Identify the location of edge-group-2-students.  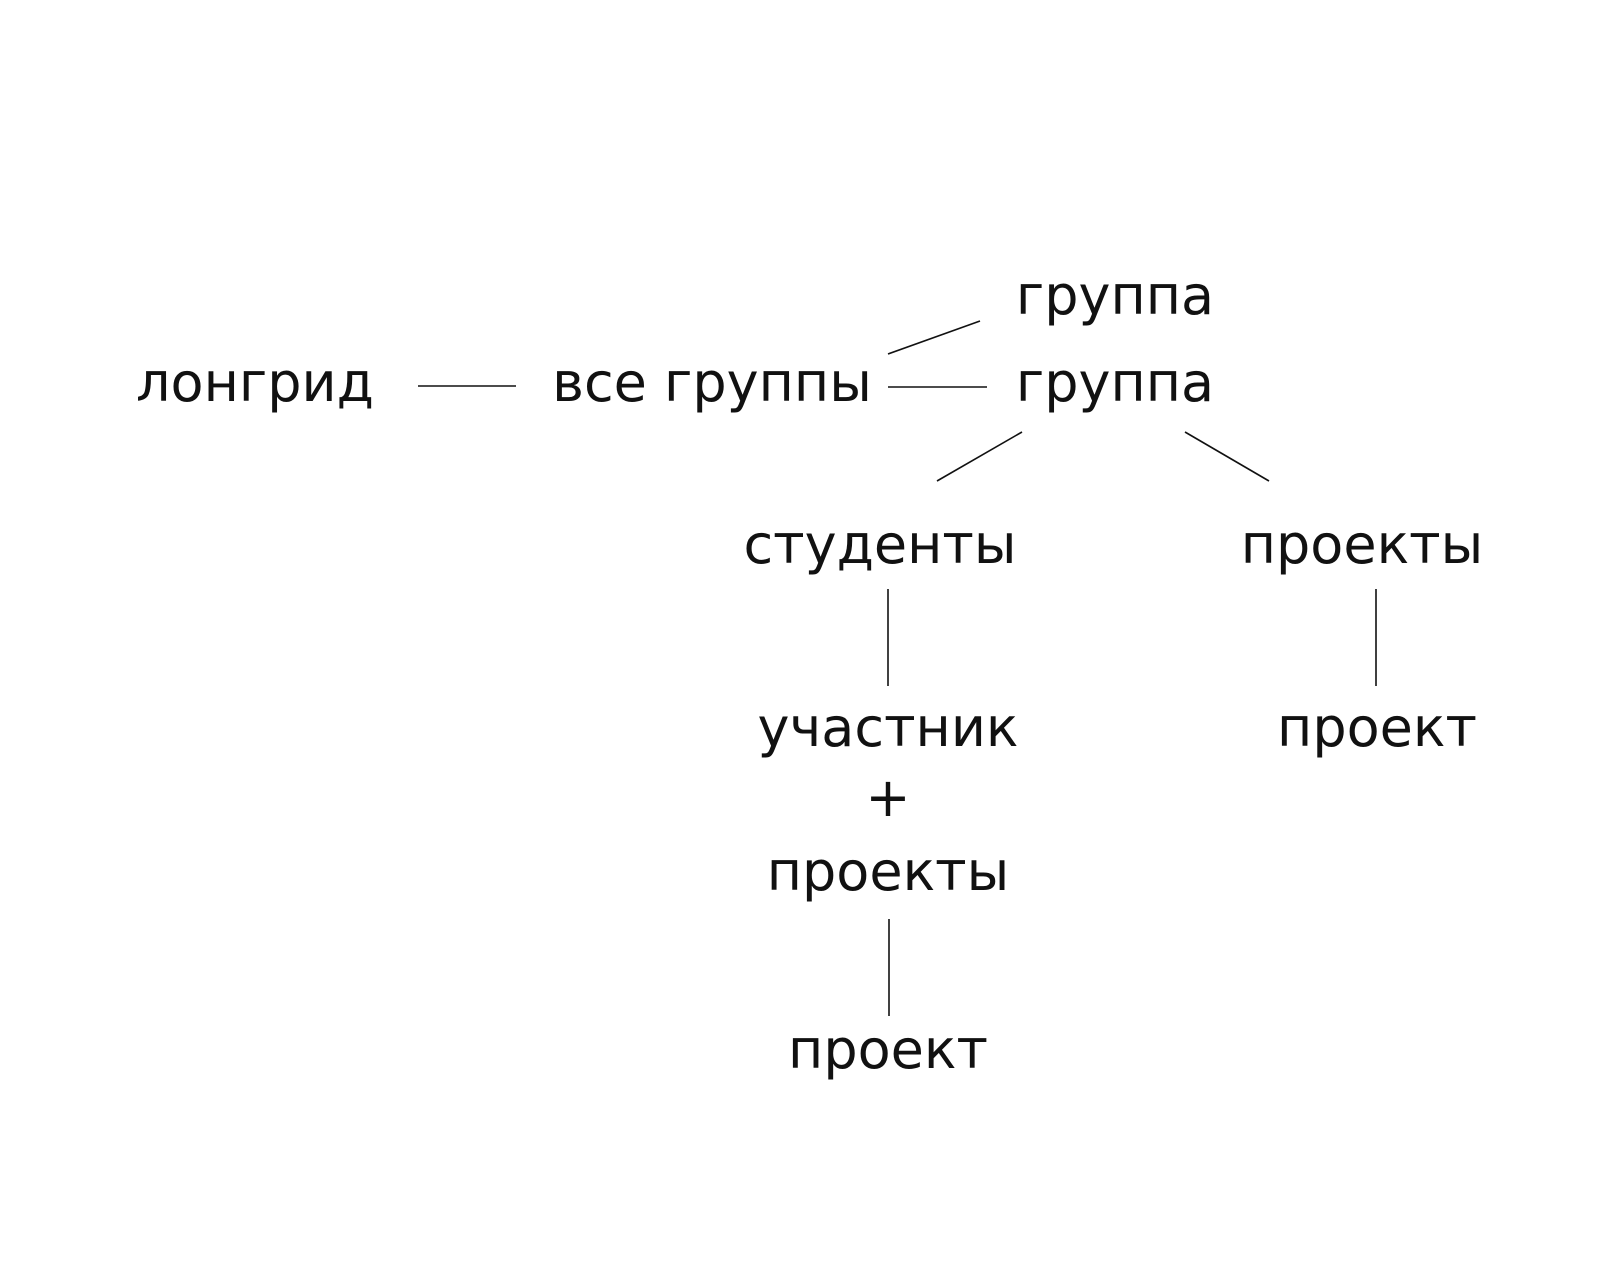
(979, 456).